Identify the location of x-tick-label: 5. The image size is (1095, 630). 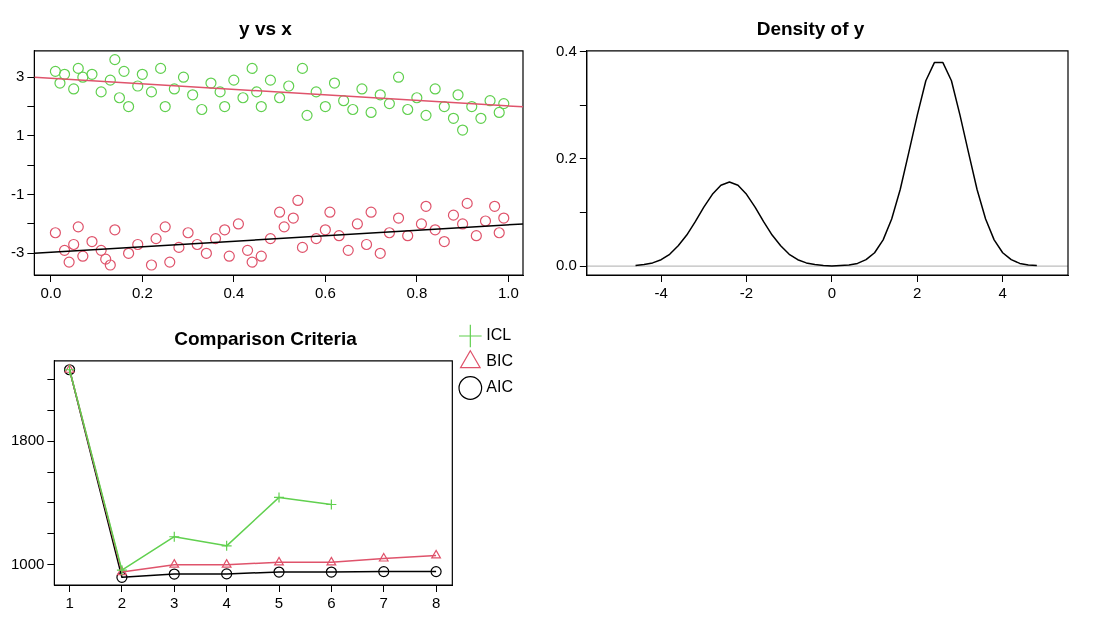
(279, 603).